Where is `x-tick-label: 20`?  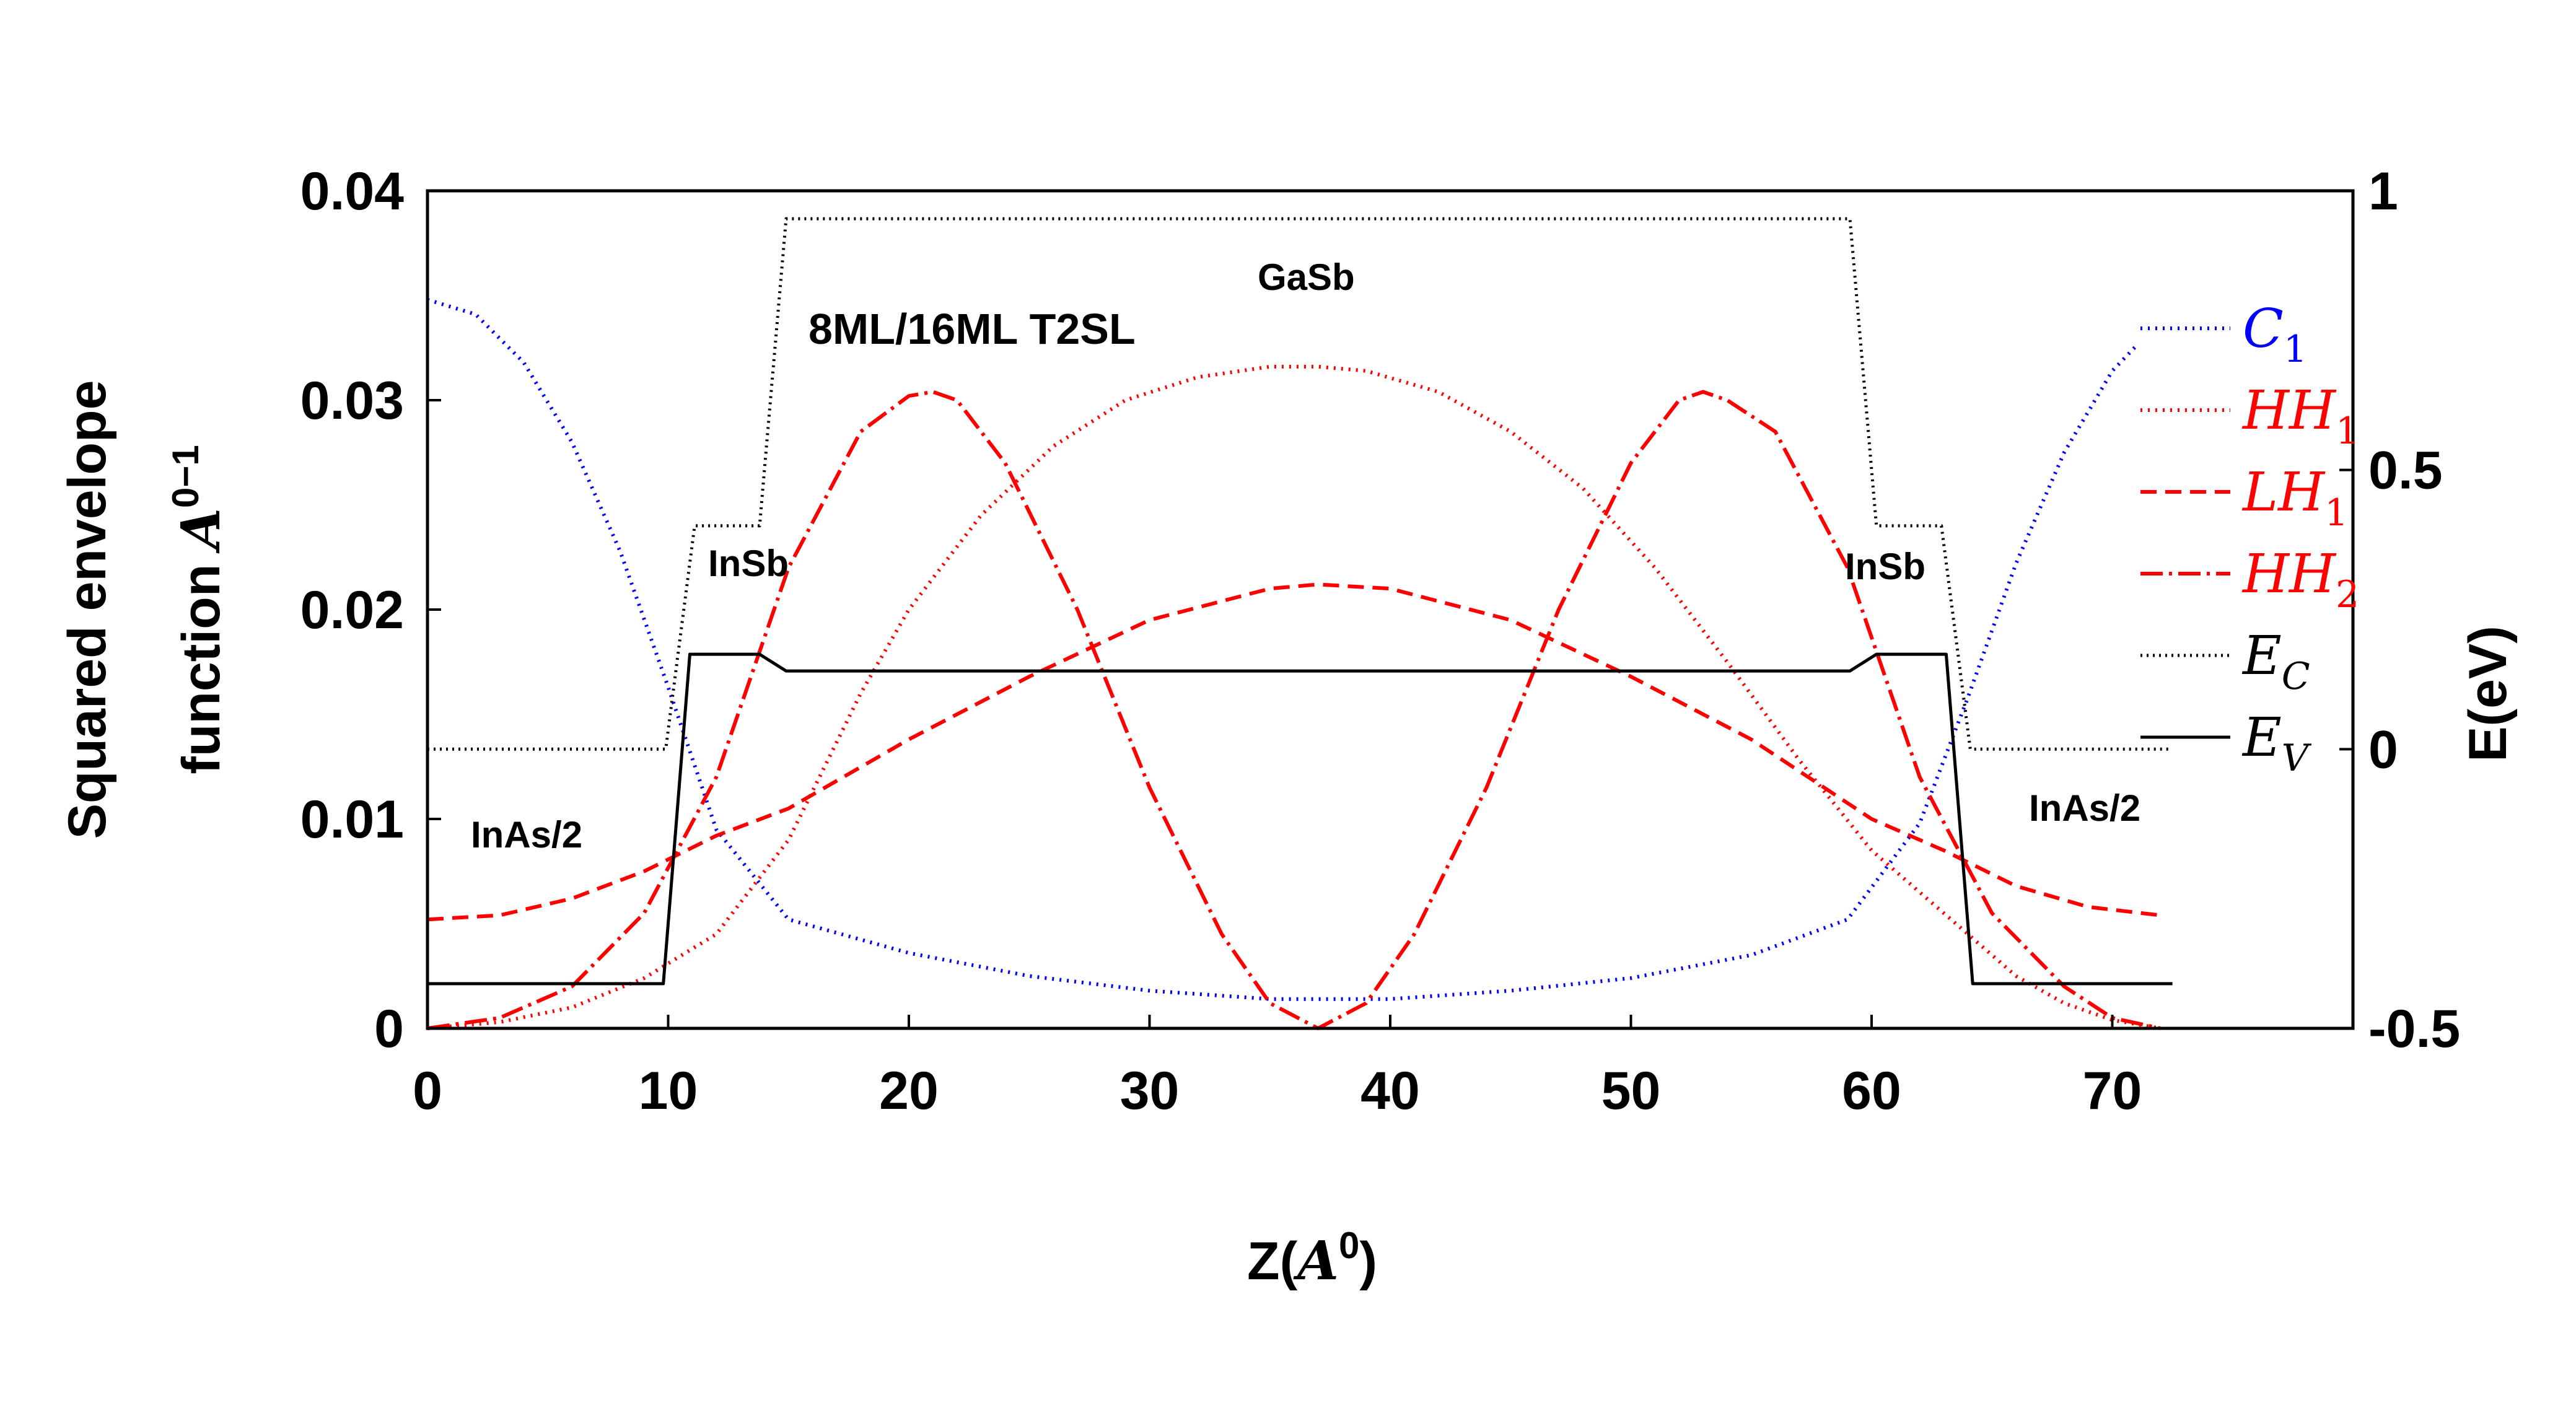 x-tick-label: 20 is located at coordinates (909, 1091).